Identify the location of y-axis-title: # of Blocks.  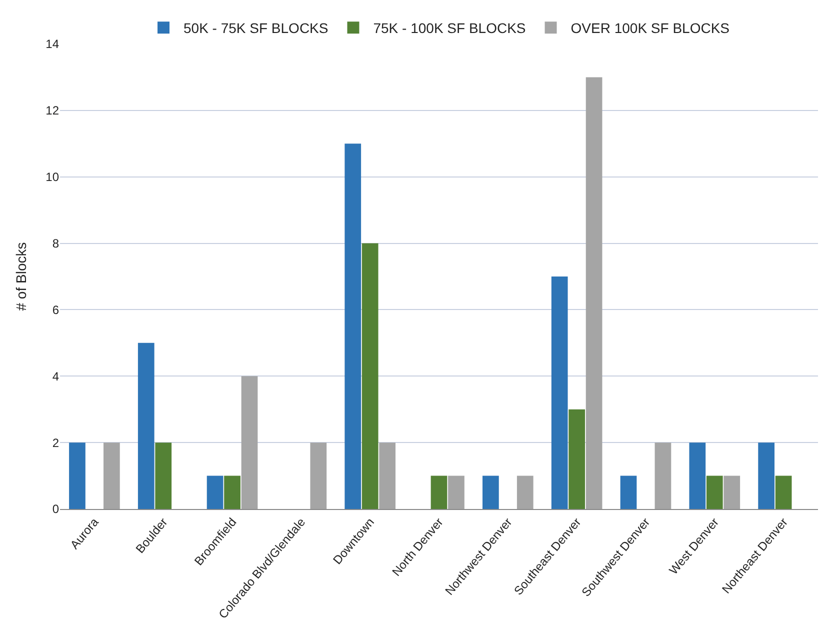
(21, 276).